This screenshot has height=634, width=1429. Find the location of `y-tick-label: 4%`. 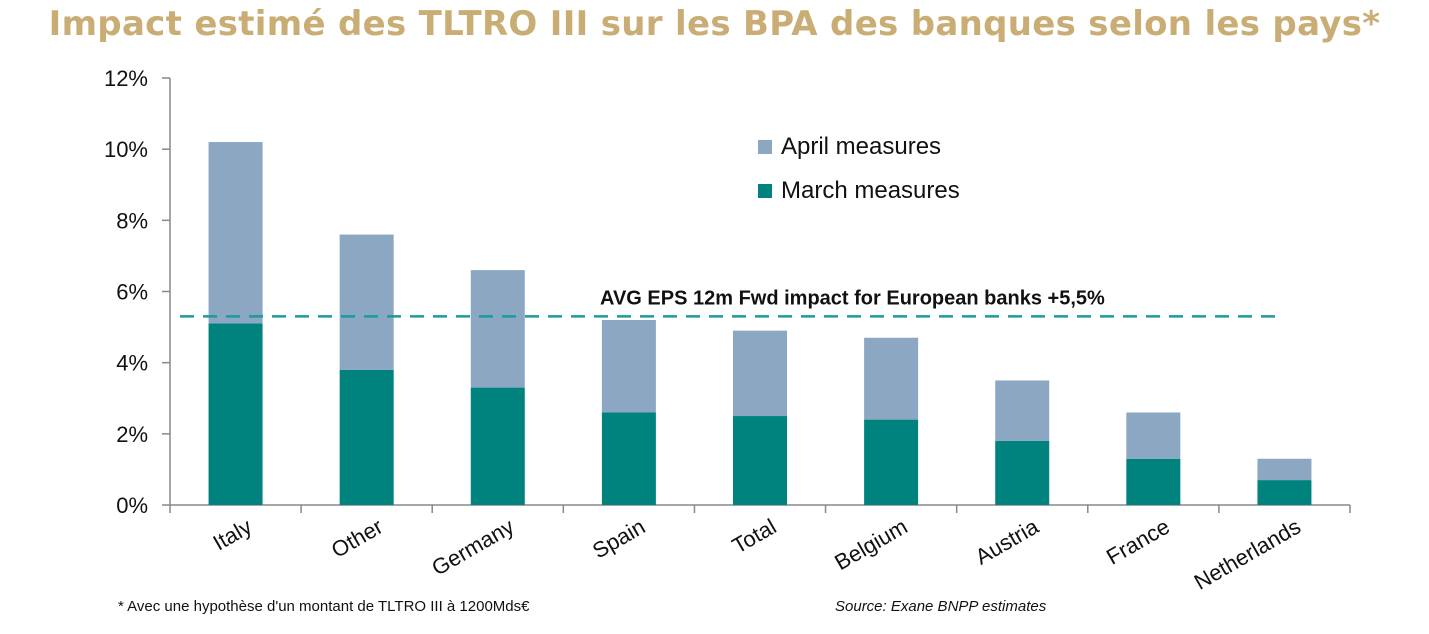

y-tick-label: 4% is located at coordinates (132, 363).